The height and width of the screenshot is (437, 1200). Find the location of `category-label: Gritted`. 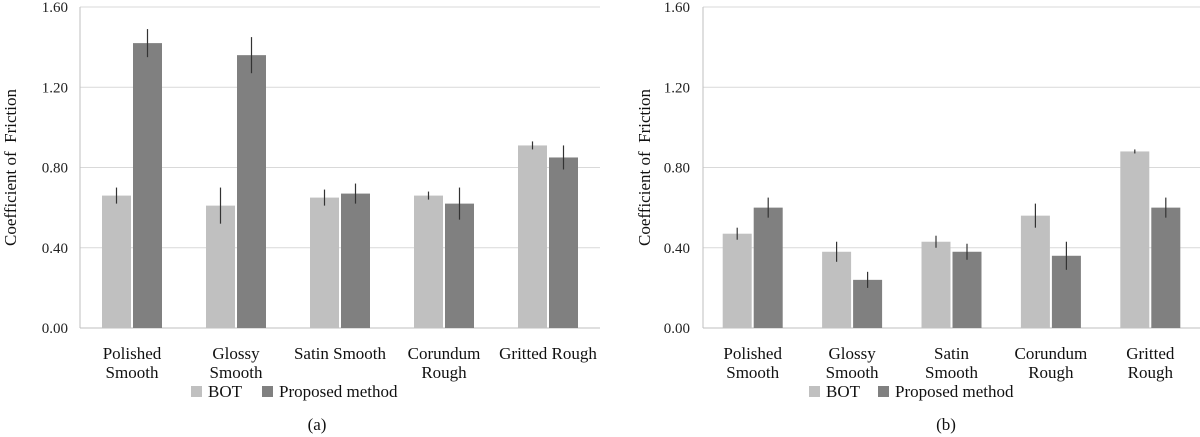

category-label: Gritted is located at coordinates (1150, 353).